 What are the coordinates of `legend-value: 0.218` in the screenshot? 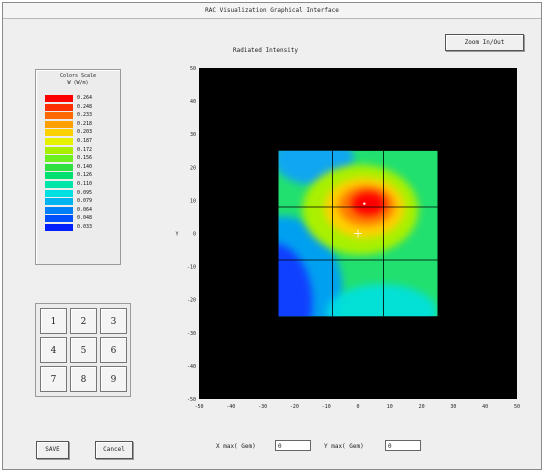 It's located at (85, 123).